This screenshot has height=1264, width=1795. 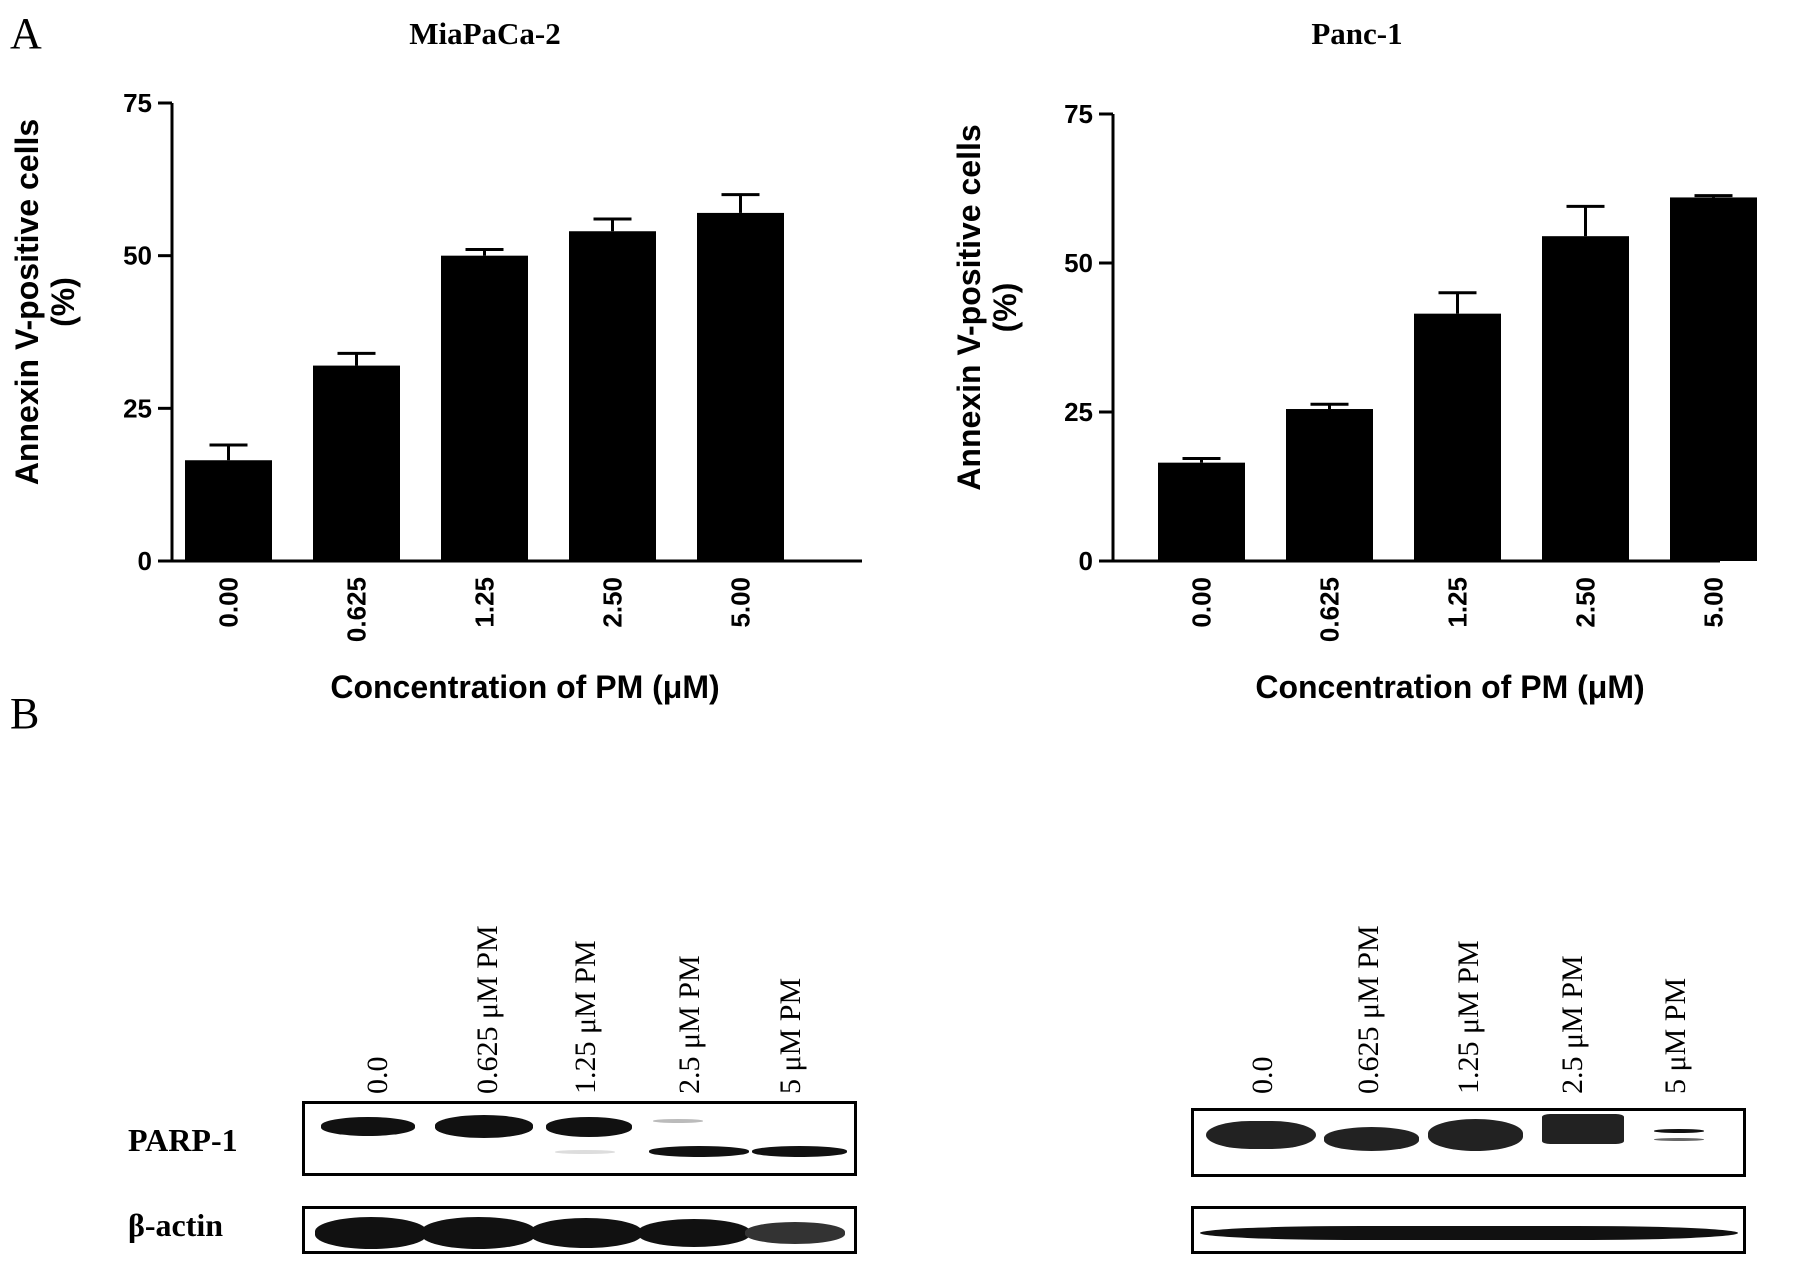 I want to click on blot-right-actin, so click(x=1468, y=1230).